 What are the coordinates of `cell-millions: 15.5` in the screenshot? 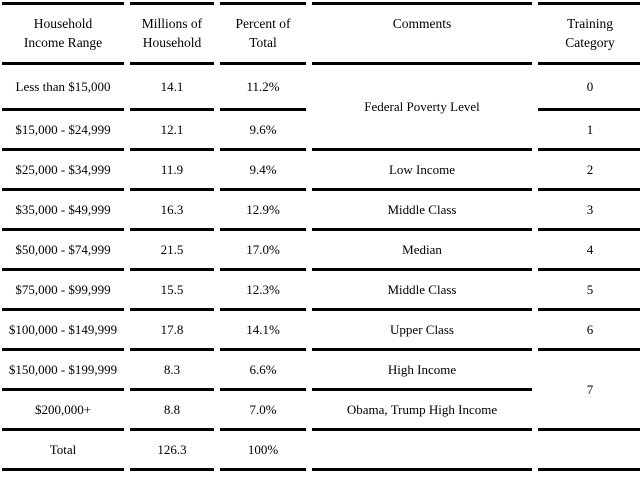 It's located at (172, 291).